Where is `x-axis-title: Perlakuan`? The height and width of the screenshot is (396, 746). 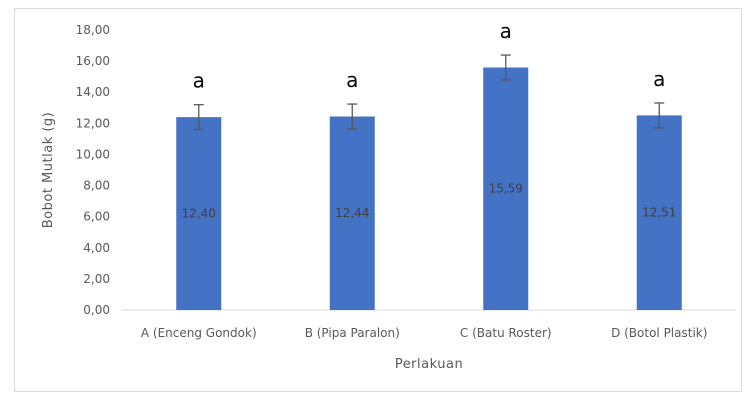
x-axis-title: Perlakuan is located at coordinates (429, 364).